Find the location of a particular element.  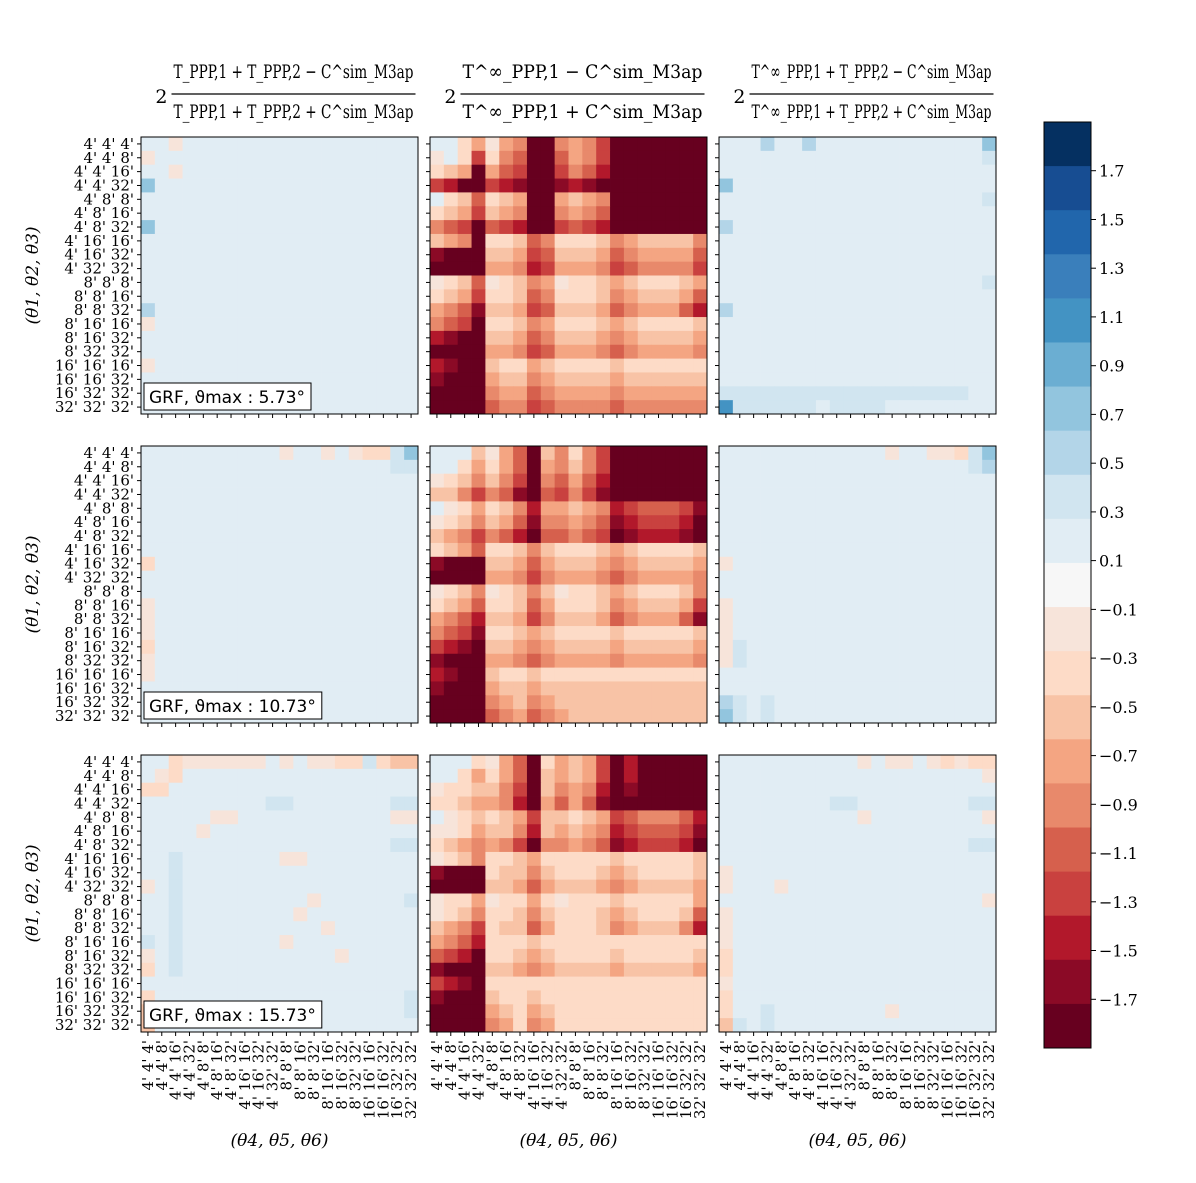

x-tick-label: 4' 16' 16' is located at coordinates (534, 1075).